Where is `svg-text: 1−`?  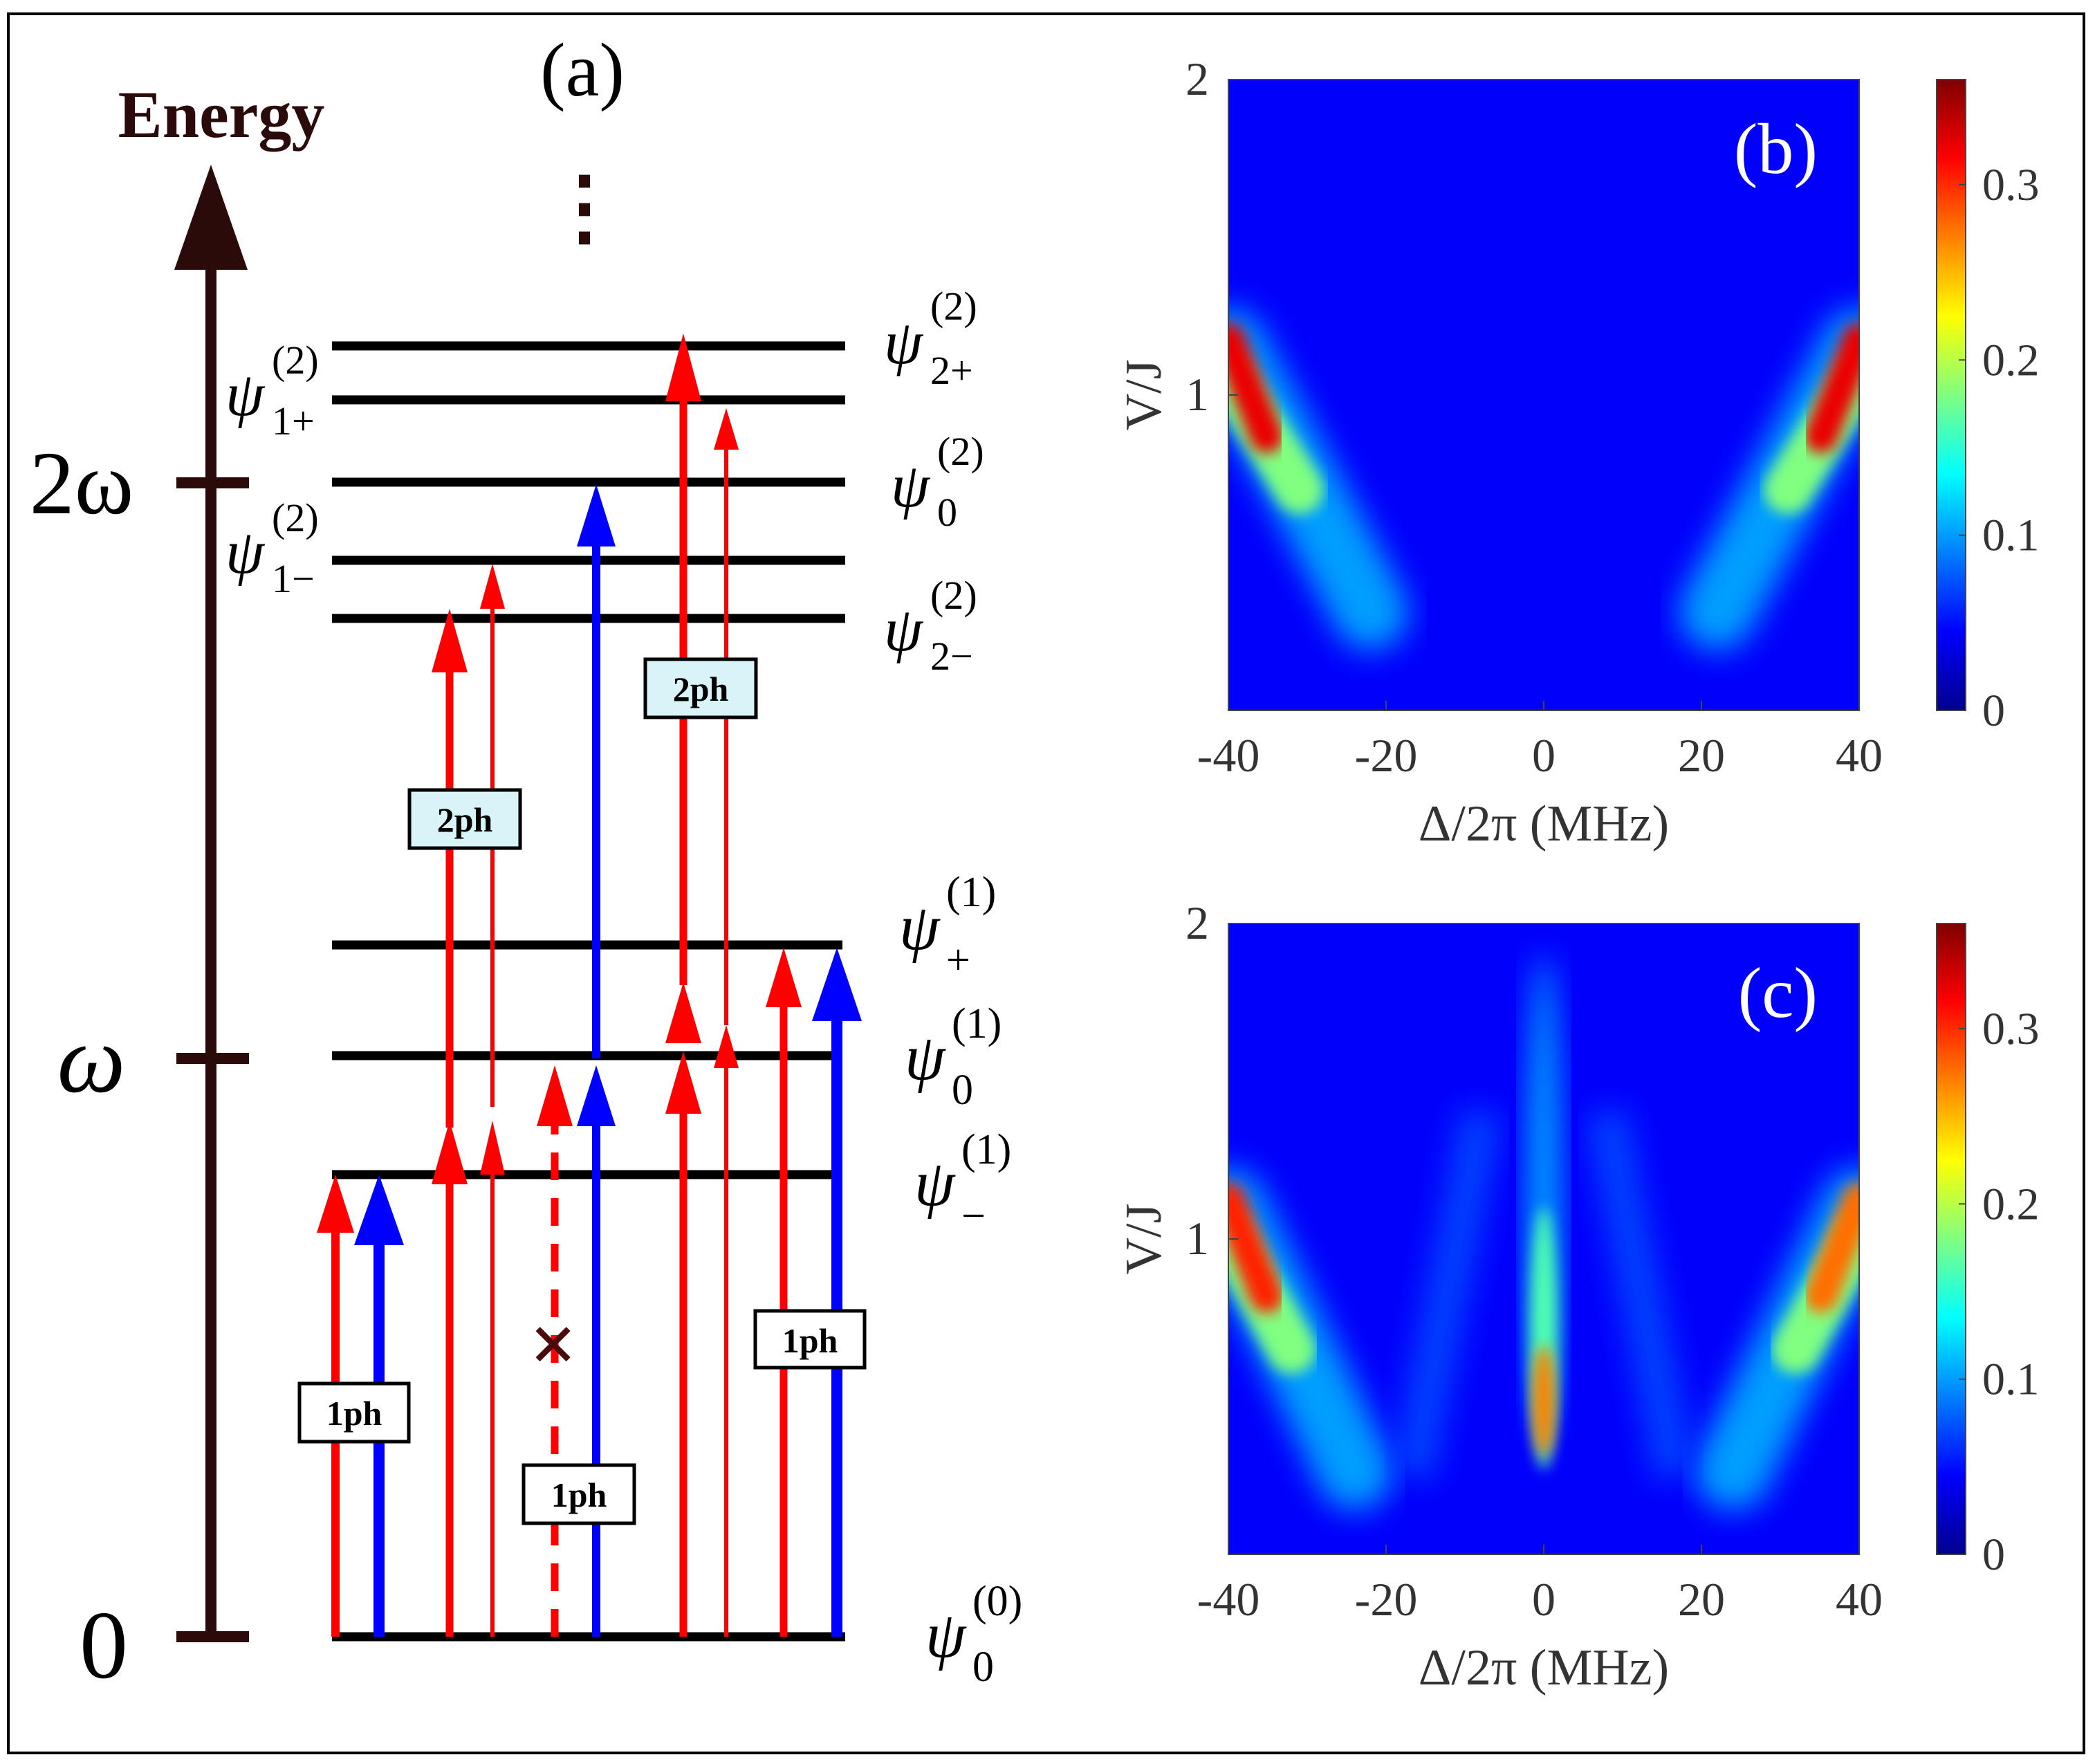
svg-text: 1− is located at coordinates (293, 578).